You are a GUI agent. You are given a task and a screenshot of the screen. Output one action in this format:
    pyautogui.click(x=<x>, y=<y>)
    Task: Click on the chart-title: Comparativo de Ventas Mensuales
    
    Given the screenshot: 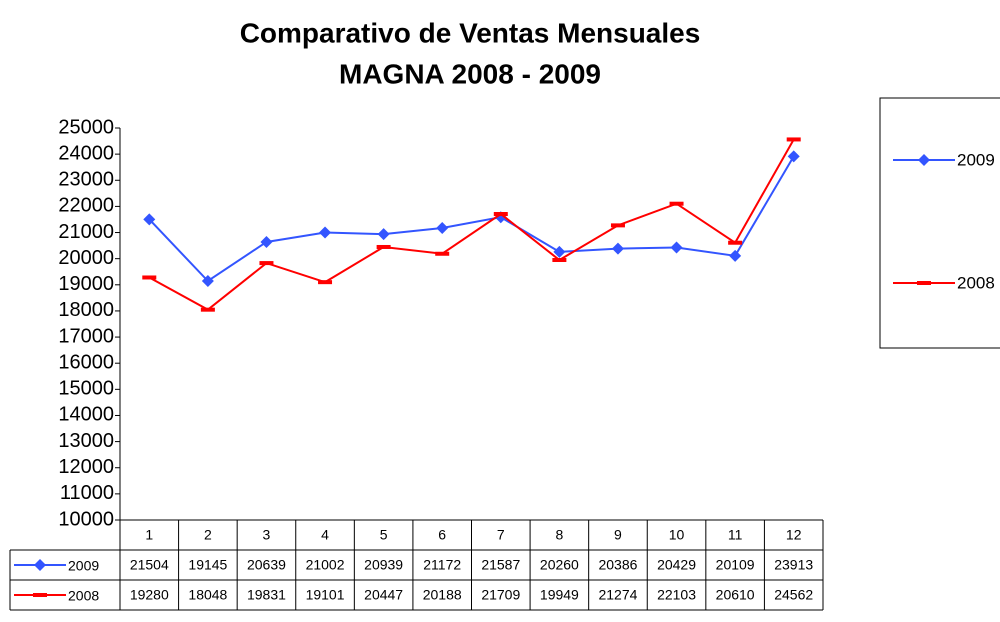 What is the action you would take?
    pyautogui.click(x=470, y=32)
    